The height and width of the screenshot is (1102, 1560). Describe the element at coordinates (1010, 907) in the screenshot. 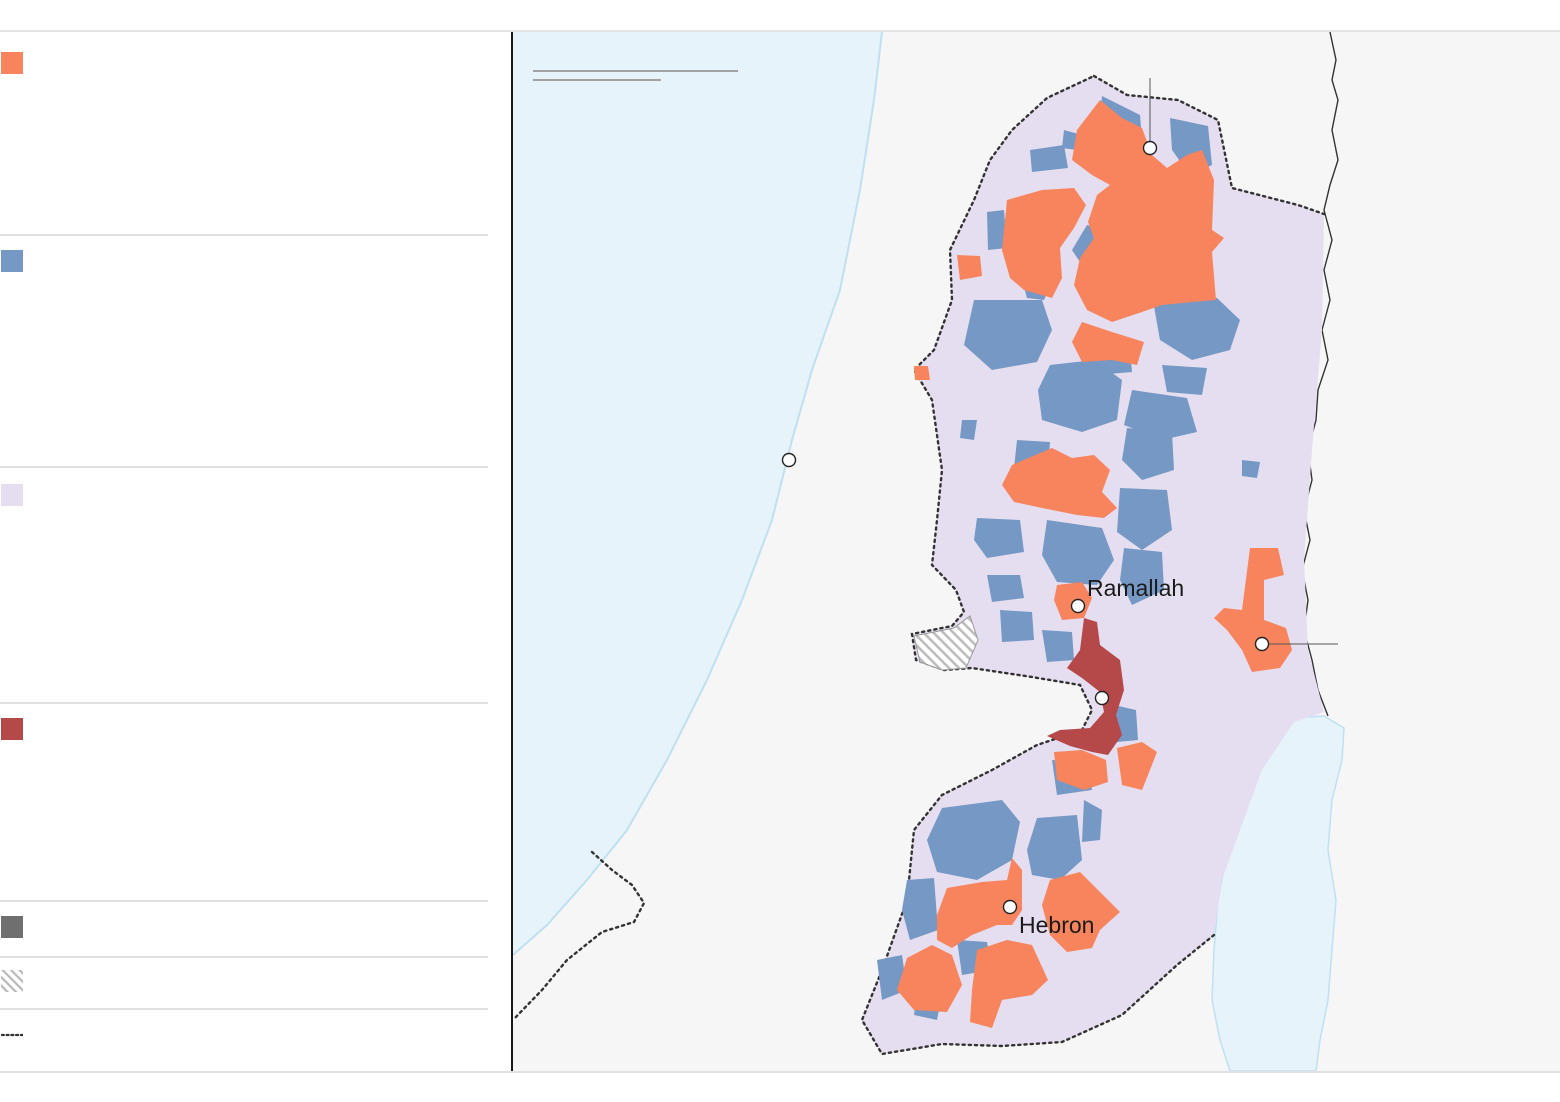

I see `hebron-marker` at that location.